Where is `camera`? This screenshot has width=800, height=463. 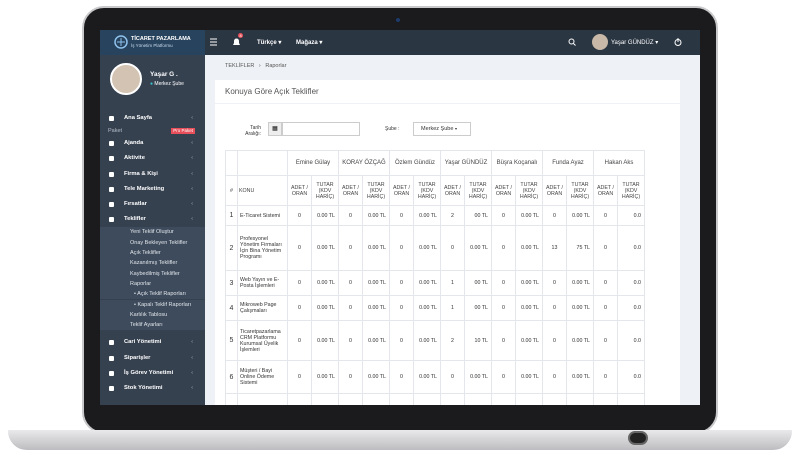 camera is located at coordinates (398, 20).